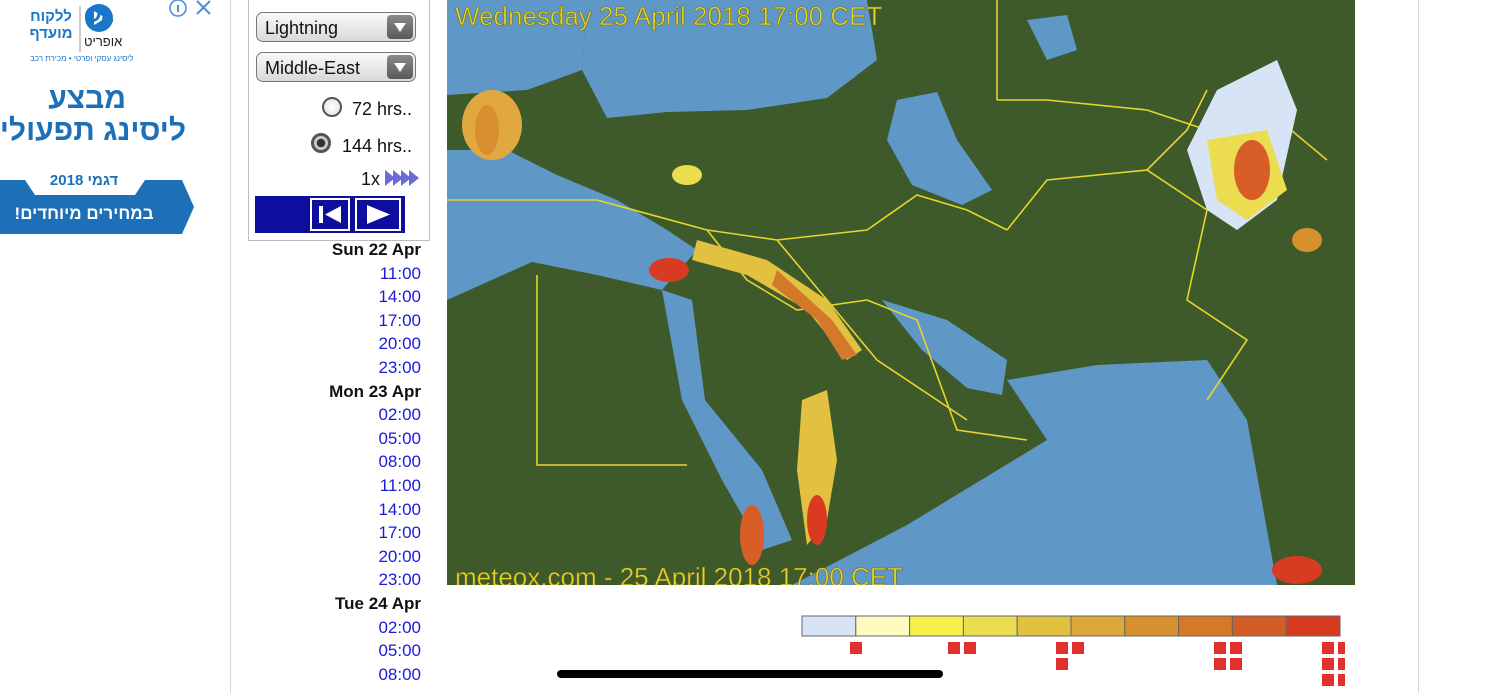 This screenshot has height=693, width=1500. I want to click on day-label: Tue 24 Apr, so click(378, 603).